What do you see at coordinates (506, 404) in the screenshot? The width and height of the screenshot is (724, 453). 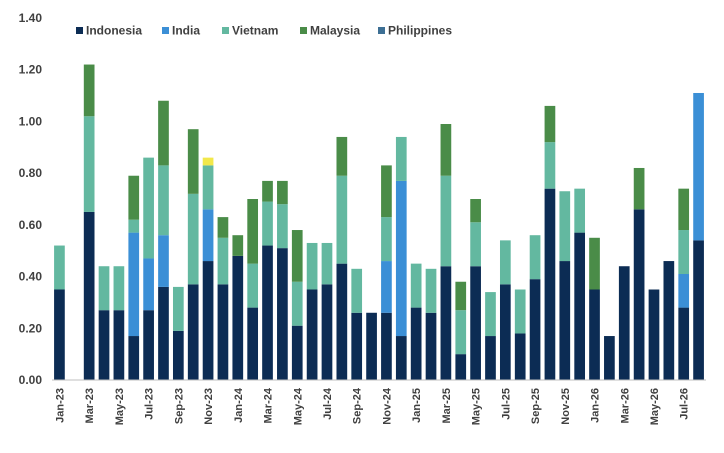 I see `x-tick-label: Jul-25` at bounding box center [506, 404].